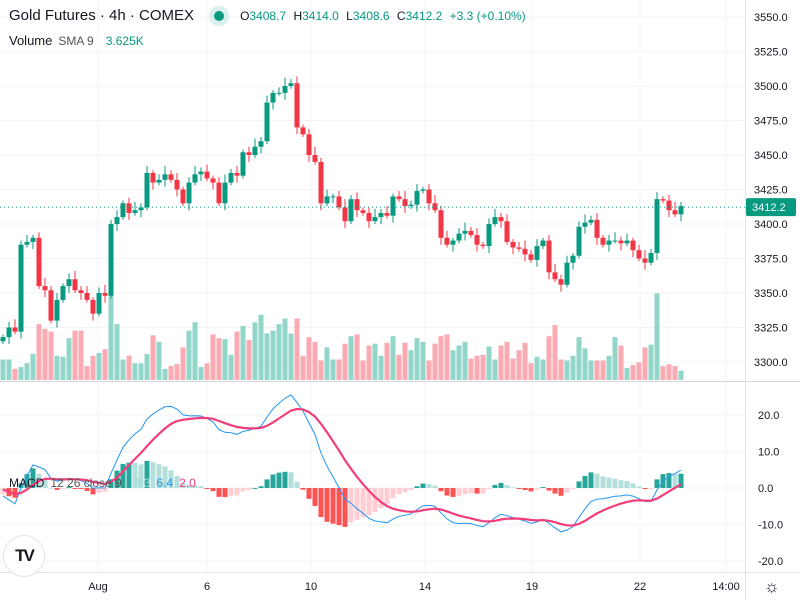 This screenshot has width=800, height=600. What do you see at coordinates (102, 483) in the screenshot?
I see `macd-legend: MACD 12 26 close 9 4.3 6.4 2.0` at bounding box center [102, 483].